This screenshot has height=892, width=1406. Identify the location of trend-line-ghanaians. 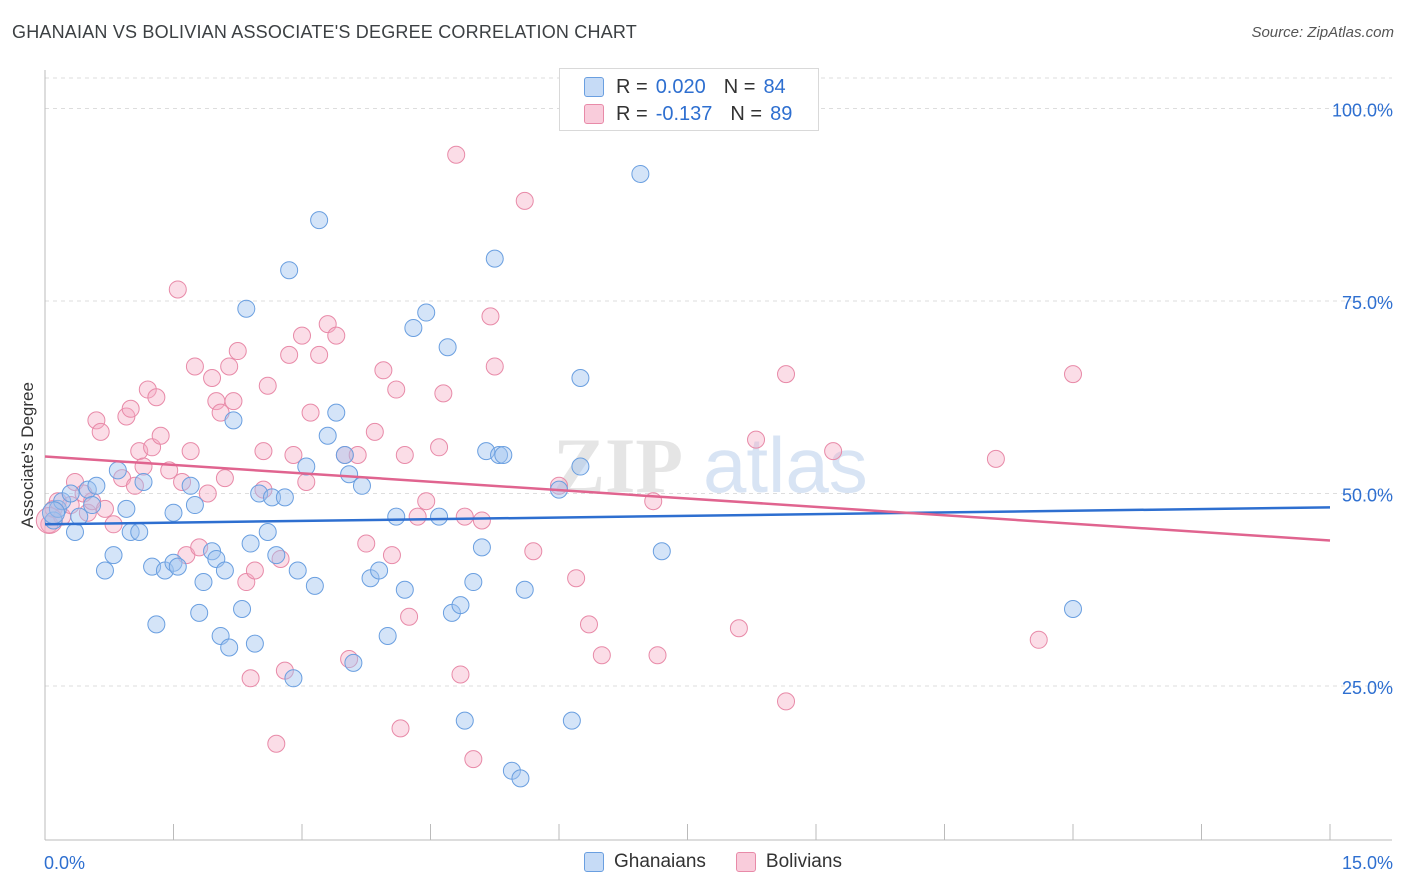
(687, 516).